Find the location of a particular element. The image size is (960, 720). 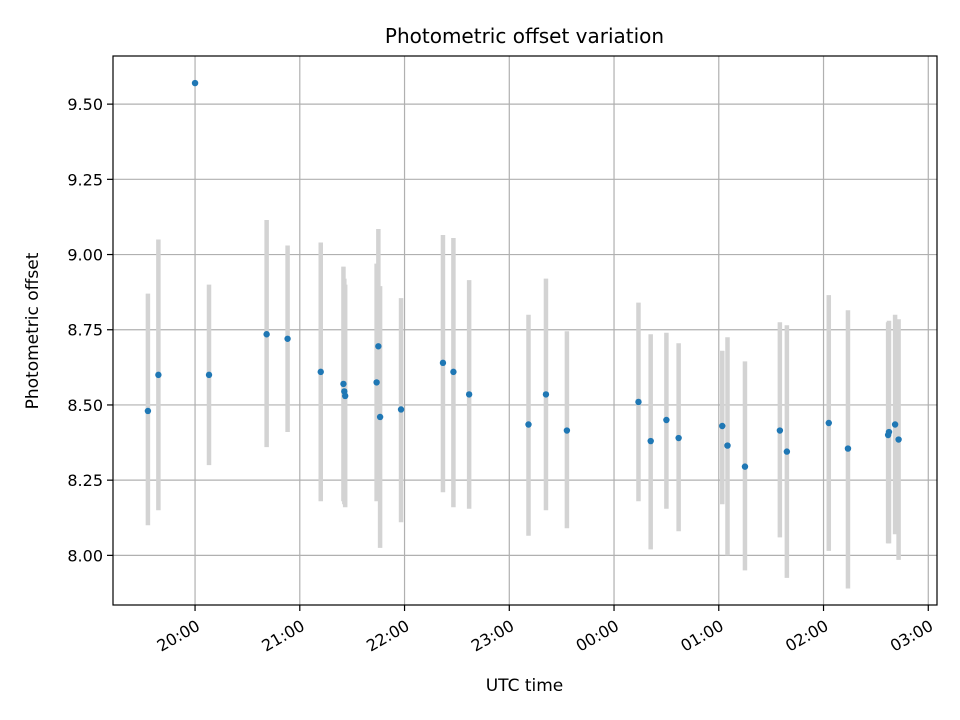

y-tick-label: 9.25 is located at coordinates (85, 179).